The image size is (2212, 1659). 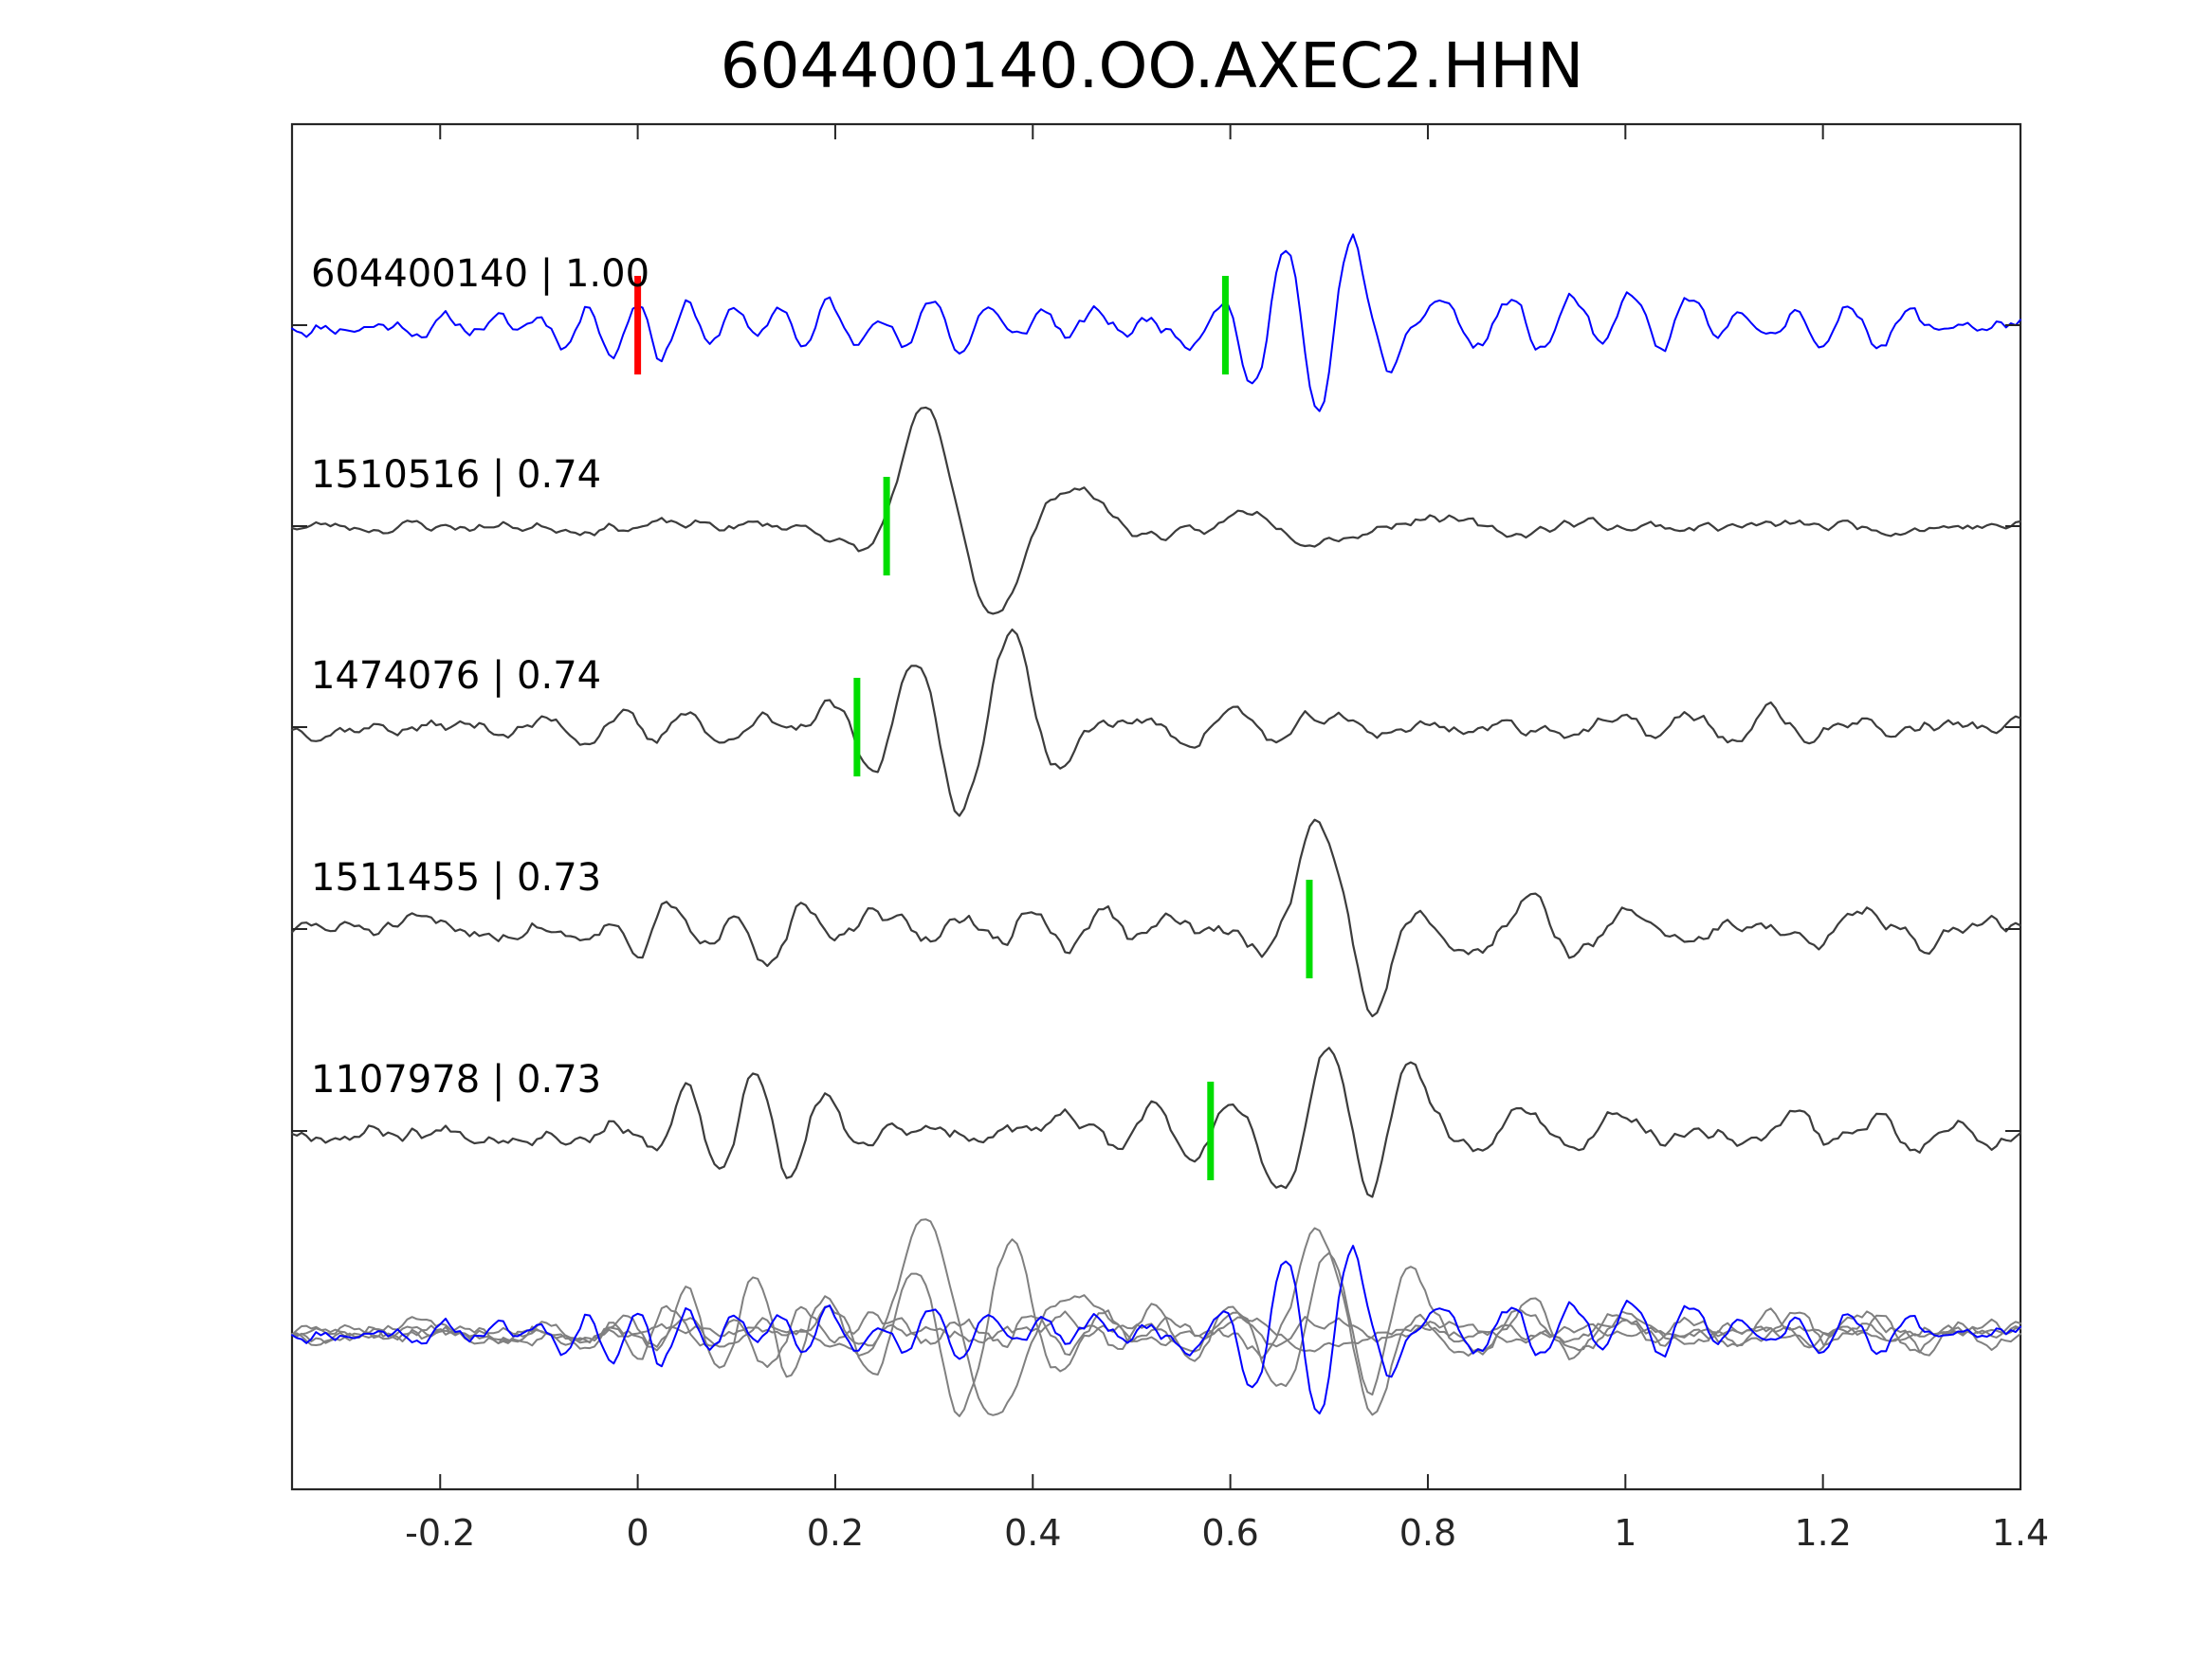 What do you see at coordinates (1229, 1533) in the screenshot?
I see `x-tick-label: 0.6` at bounding box center [1229, 1533].